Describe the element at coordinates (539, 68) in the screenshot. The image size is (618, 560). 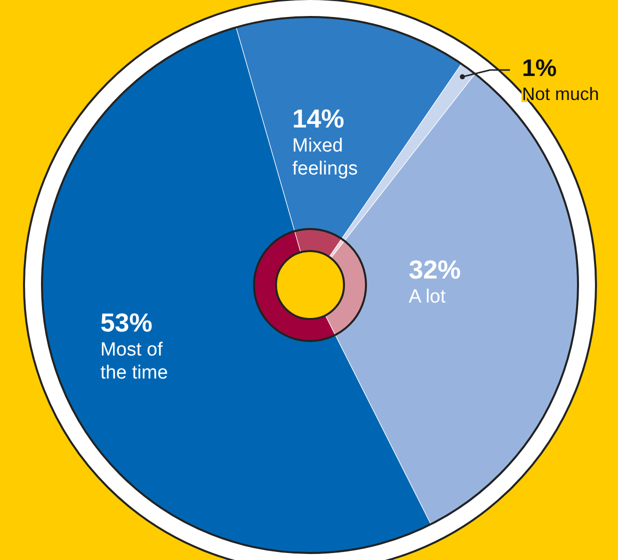
I see `data-label: 1%` at that location.